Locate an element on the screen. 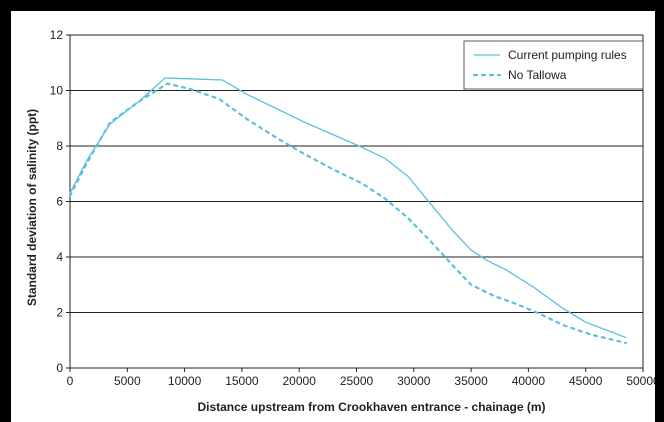 The height and width of the screenshot is (422, 664). x-tick-label-2: 10000 is located at coordinates (185, 381).